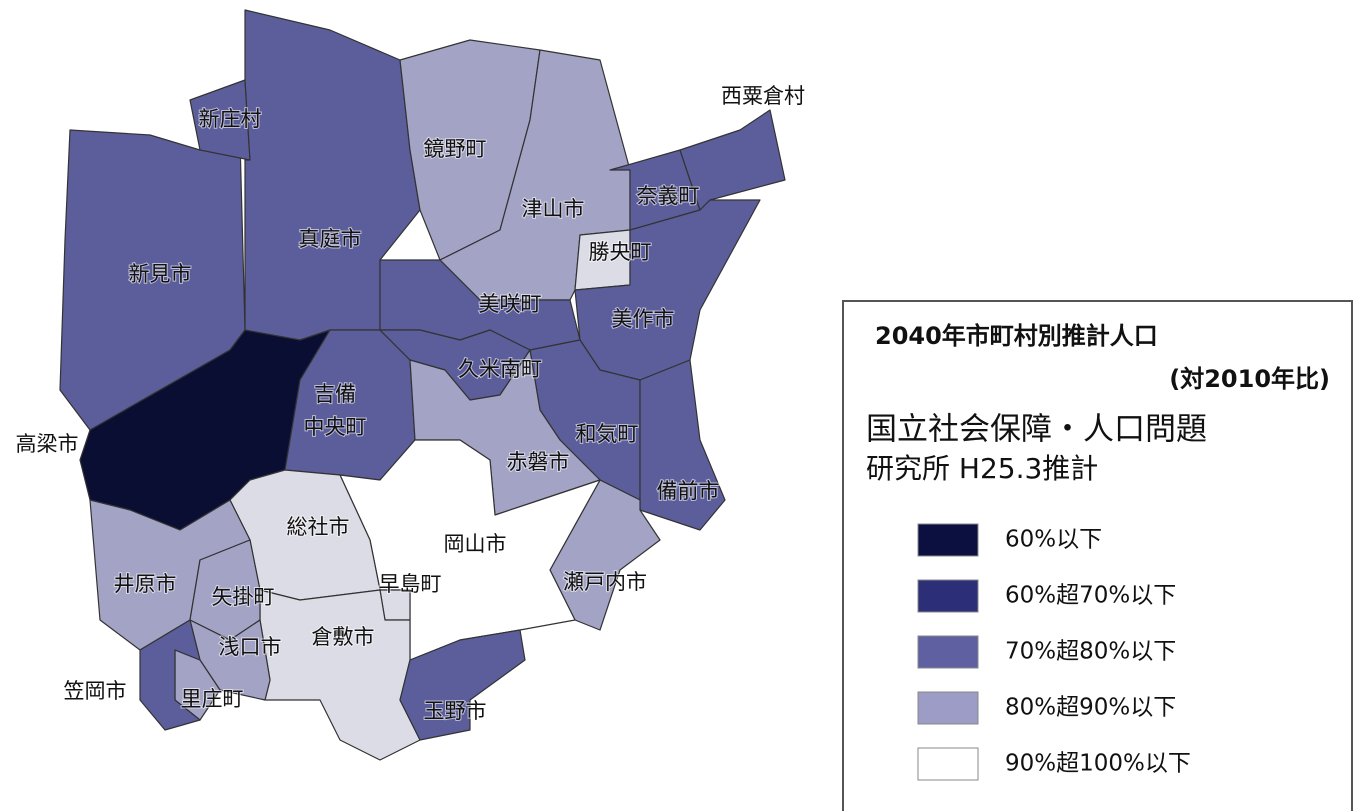 This screenshot has width=1361, height=811. Describe the element at coordinates (95, 691) in the screenshot. I see `region-label: 笠岡市` at that location.